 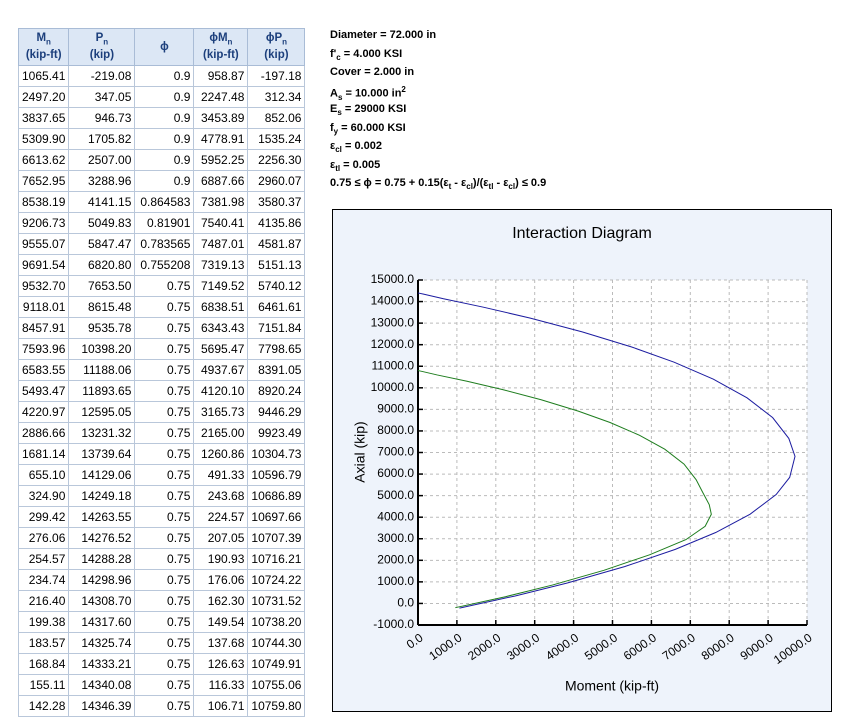 What do you see at coordinates (161, 181) in the screenshot?
I see `table-row: 7652.95 3288.96 0.9 6887.66 2960.07` at bounding box center [161, 181].